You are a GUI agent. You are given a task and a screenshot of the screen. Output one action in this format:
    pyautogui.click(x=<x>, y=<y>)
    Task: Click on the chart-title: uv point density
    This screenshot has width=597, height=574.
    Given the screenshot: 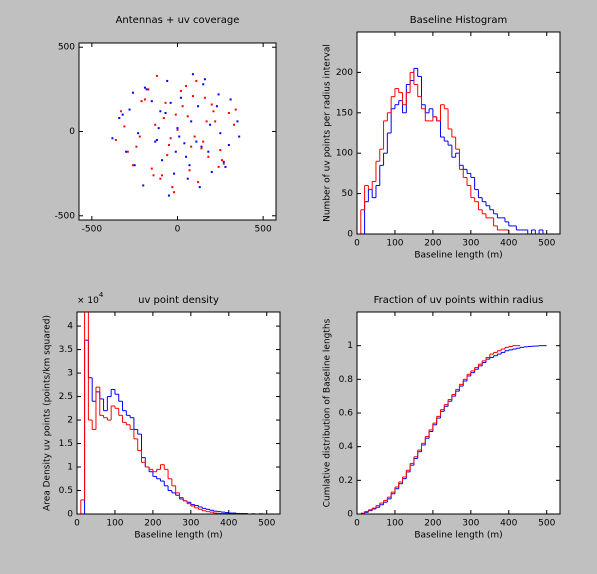 What is the action you would take?
    pyautogui.click(x=178, y=300)
    